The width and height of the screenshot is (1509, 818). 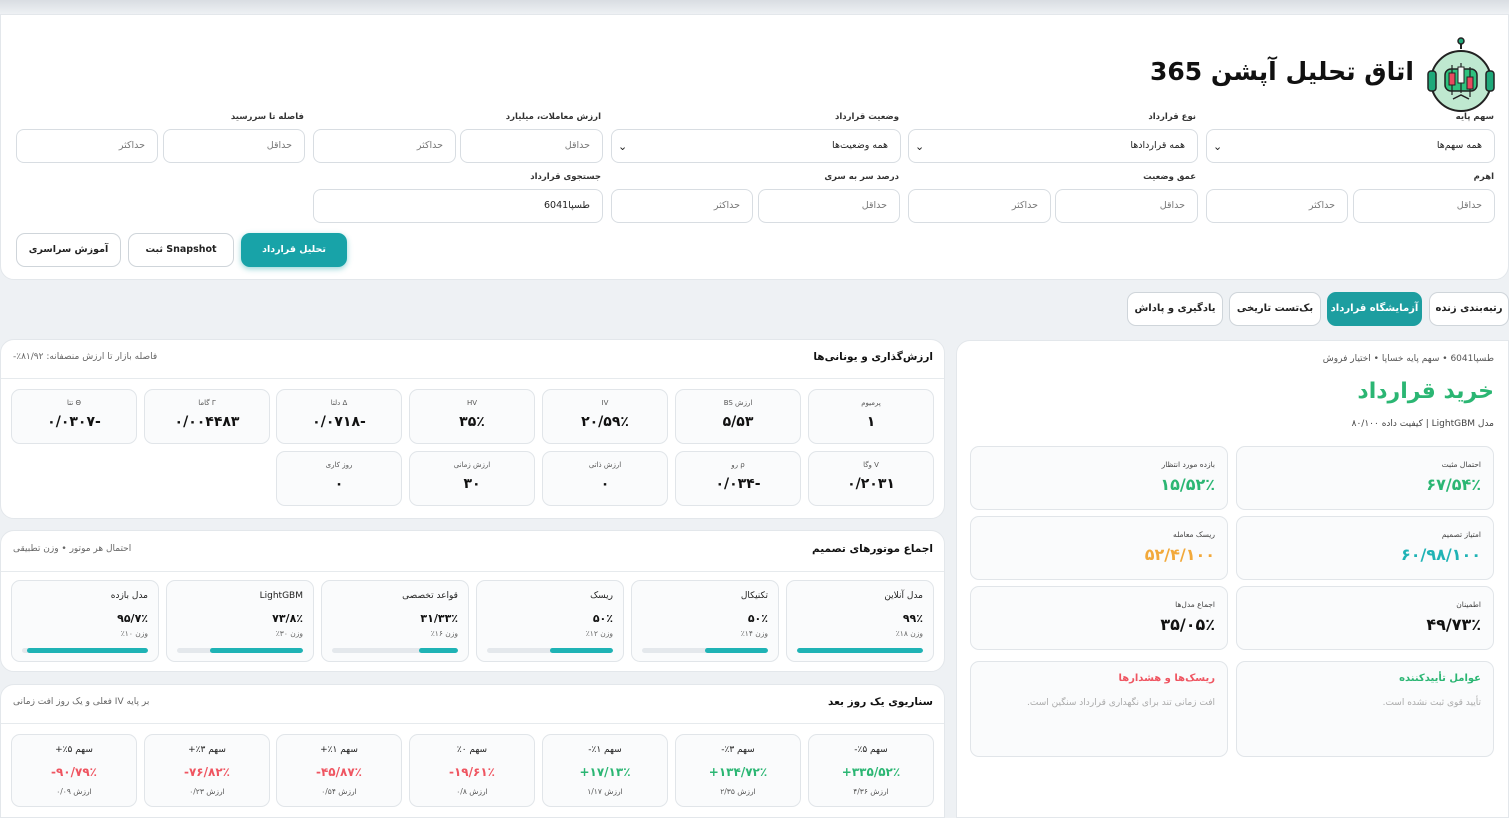 What do you see at coordinates (1194, 534) in the screenshot?
I see `kpi-label: ریسک معامله` at bounding box center [1194, 534].